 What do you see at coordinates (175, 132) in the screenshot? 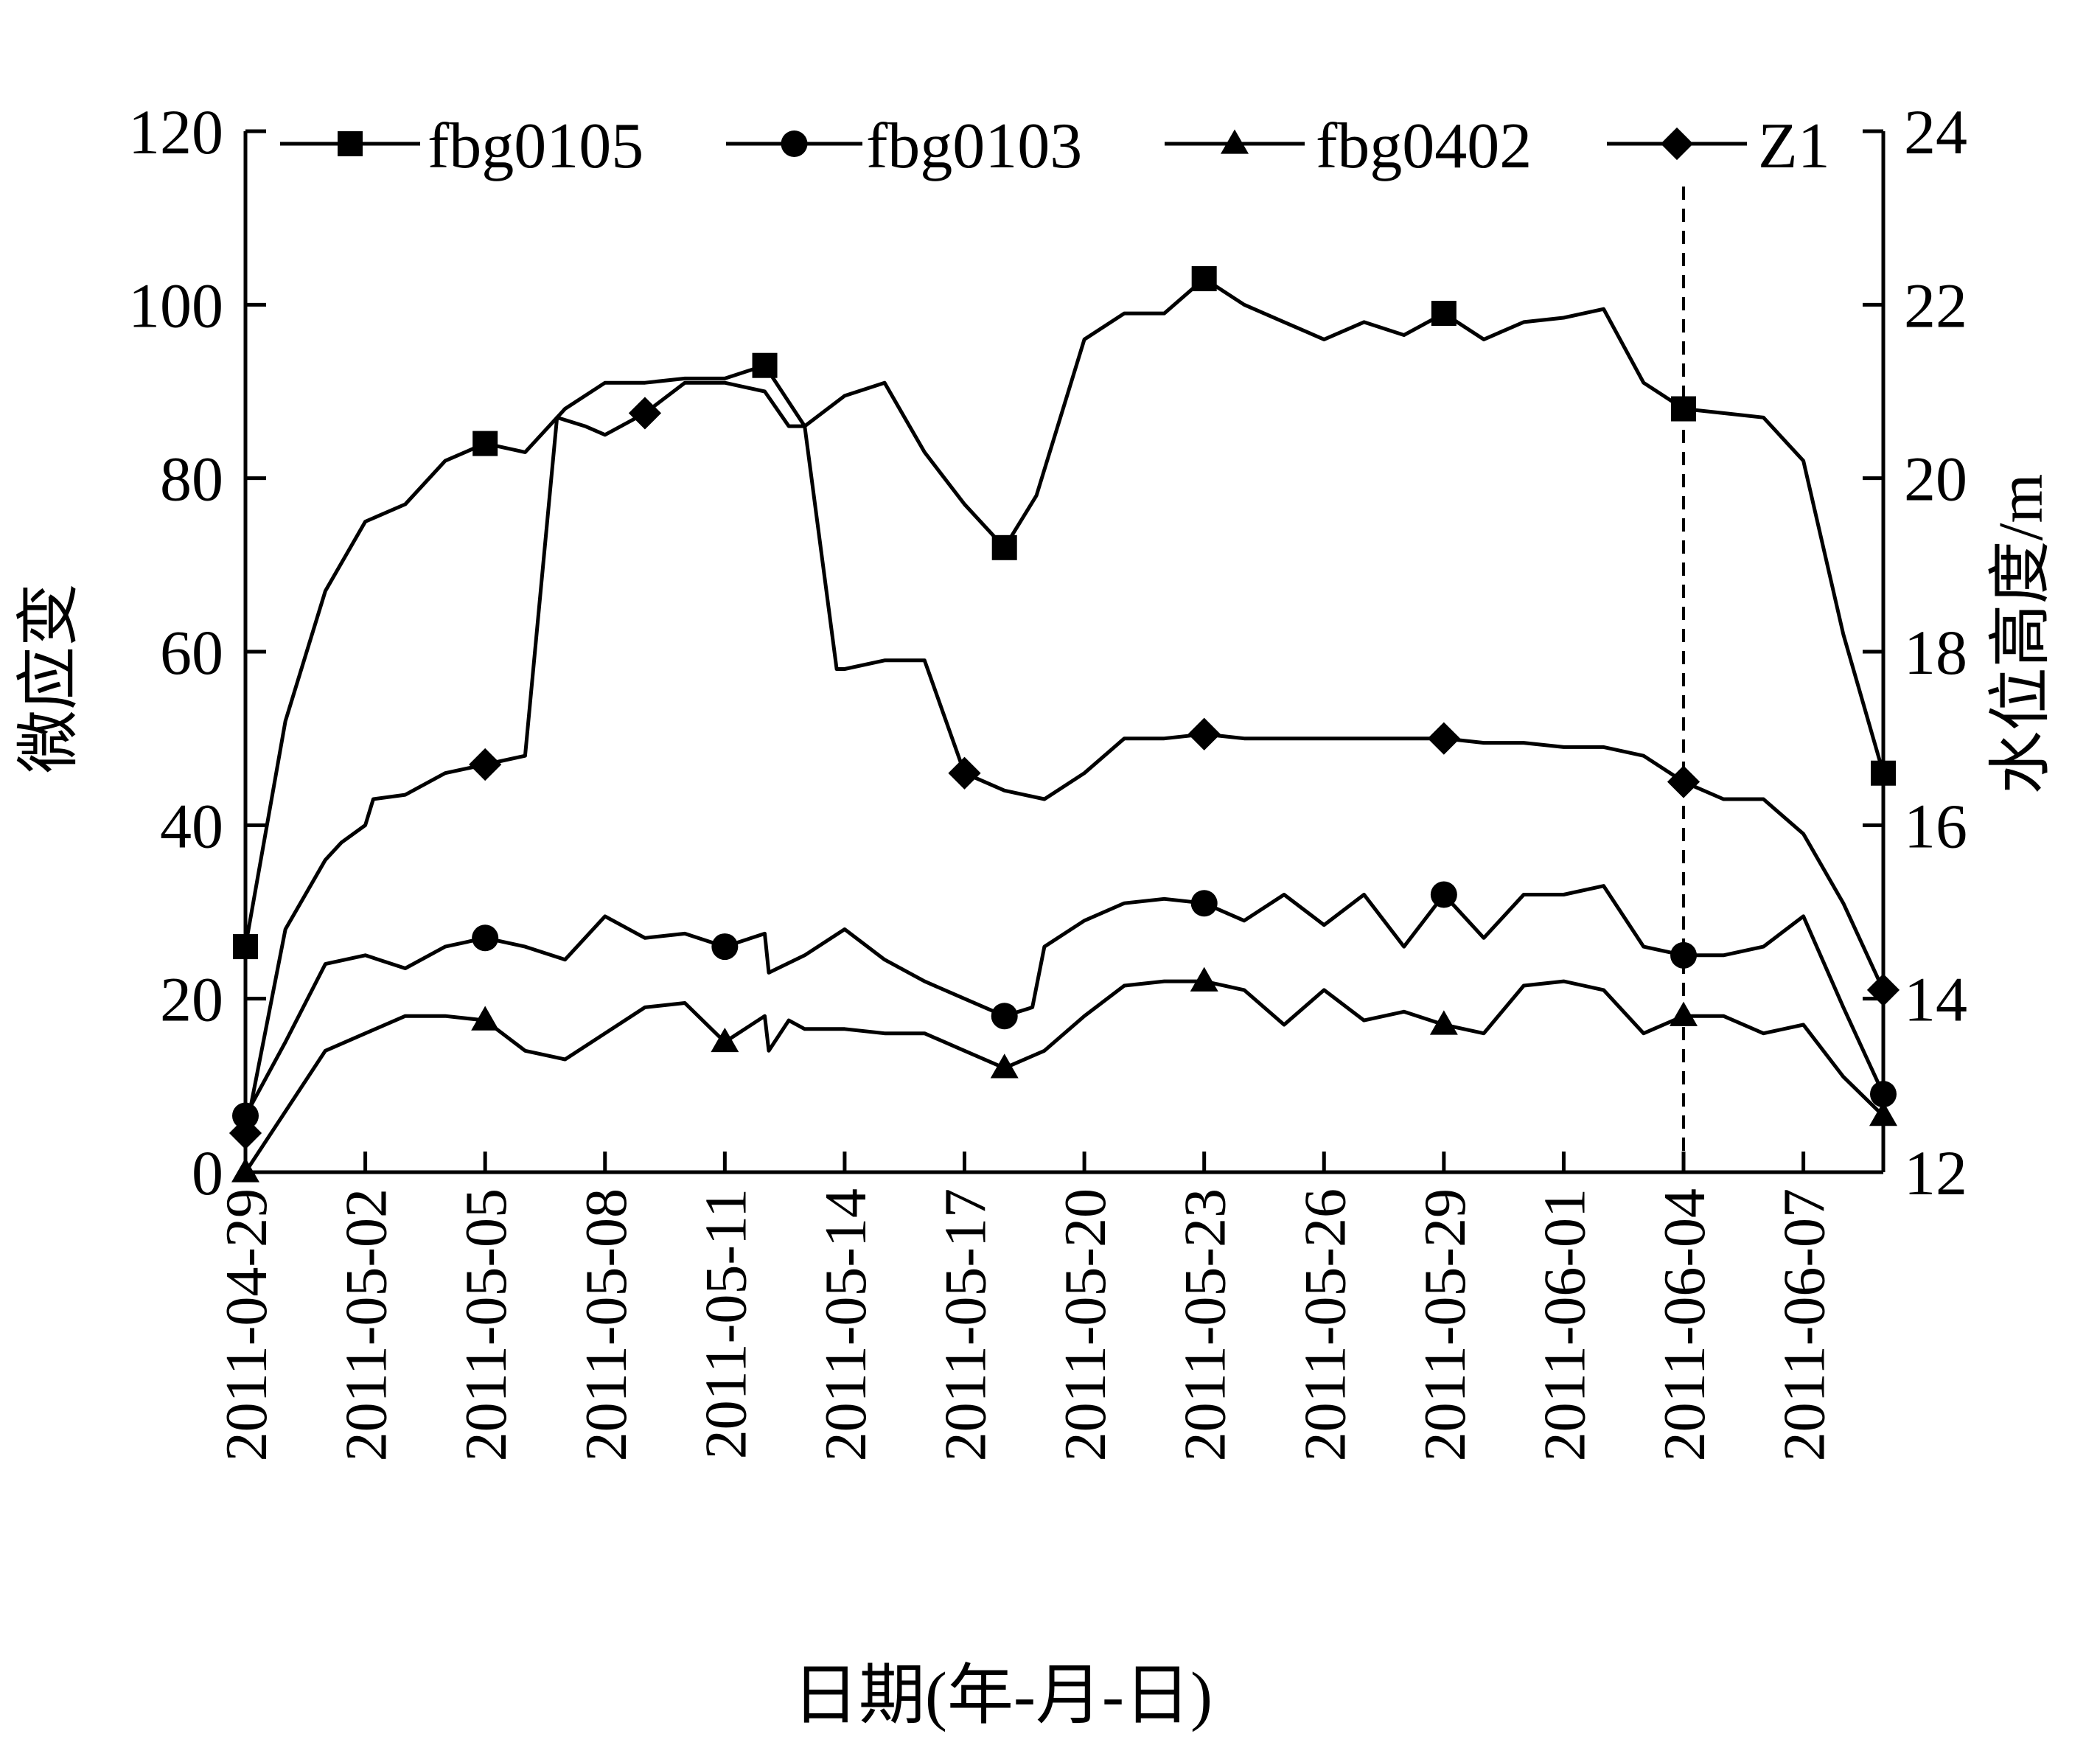
I see `y-tick-label: 120` at bounding box center [175, 132].